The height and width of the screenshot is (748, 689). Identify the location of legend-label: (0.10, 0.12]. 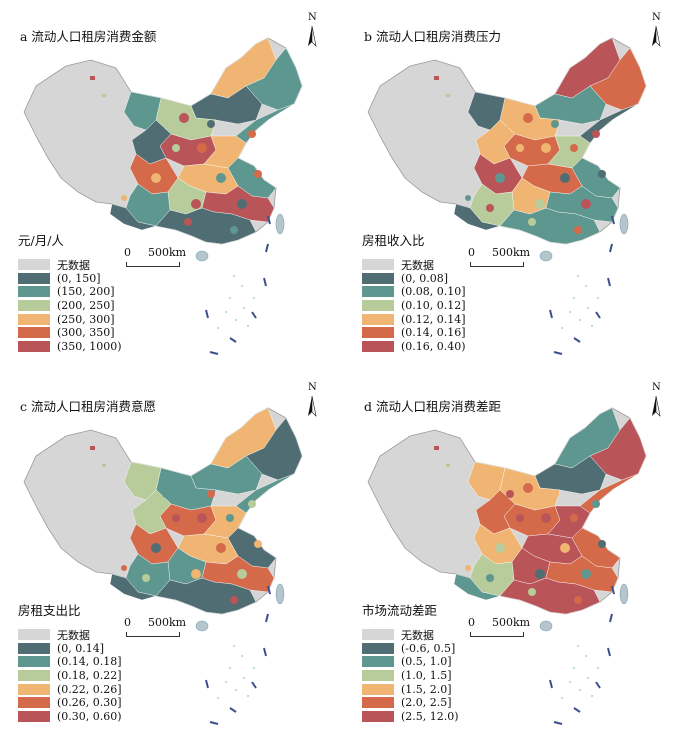
(433, 306).